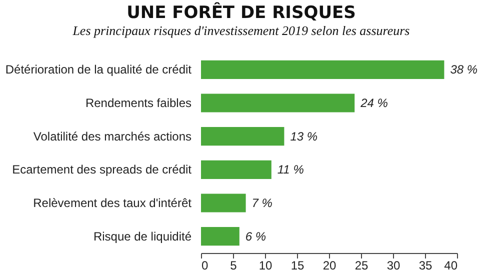 This screenshot has height=275, width=490. I want to click on x-tick-label: 10, so click(265, 265).